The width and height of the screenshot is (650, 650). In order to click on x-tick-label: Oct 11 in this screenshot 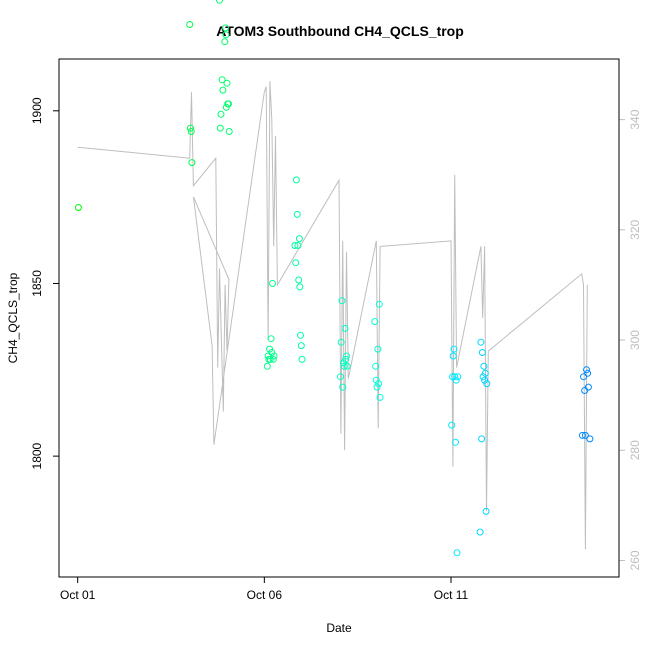, I will do `click(451, 595)`.